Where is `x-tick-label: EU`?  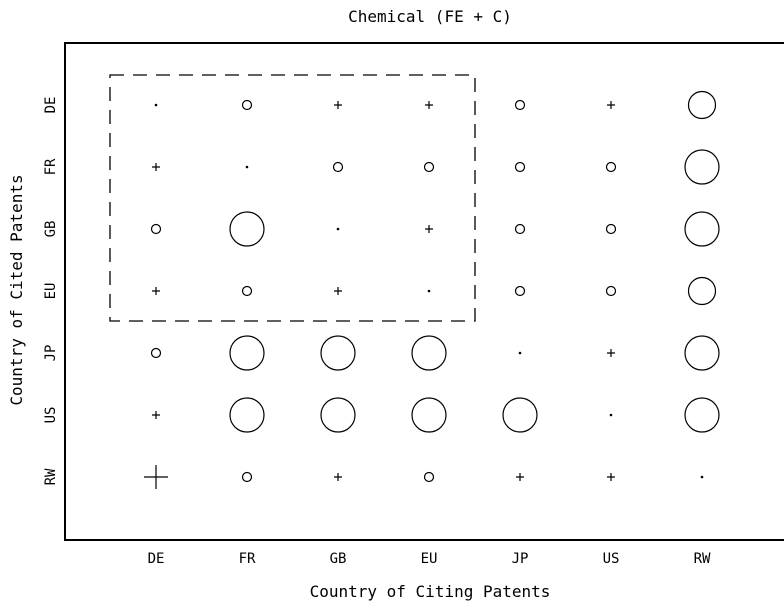
x-tick-label: EU is located at coordinates (429, 559).